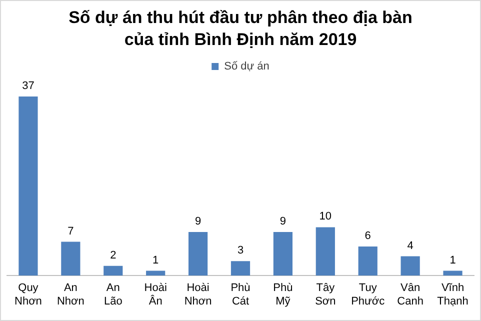 Image resolution: width=481 pixels, height=321 pixels. Describe the element at coordinates (410, 295) in the screenshot. I see `x-tick-label: Vân Canh` at that location.